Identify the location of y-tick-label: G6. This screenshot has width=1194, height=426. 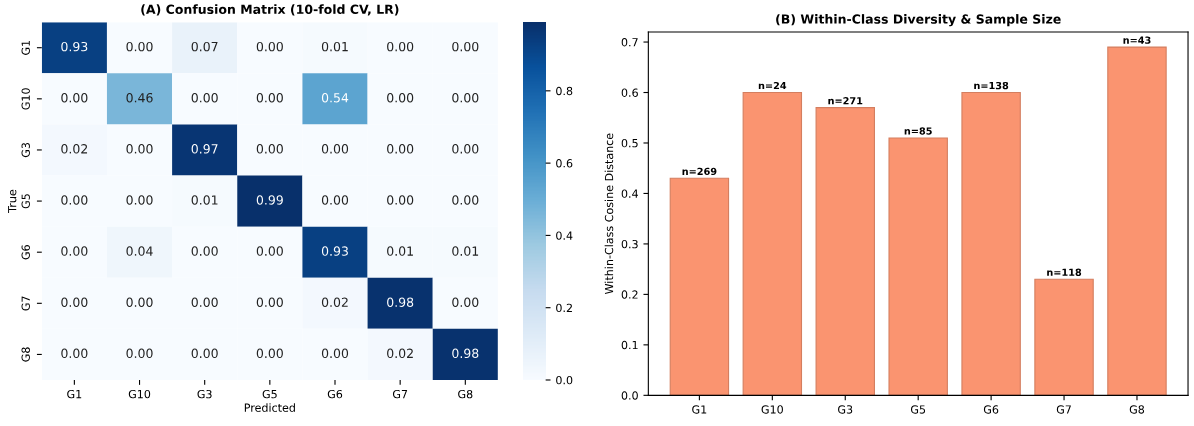
(25, 252).